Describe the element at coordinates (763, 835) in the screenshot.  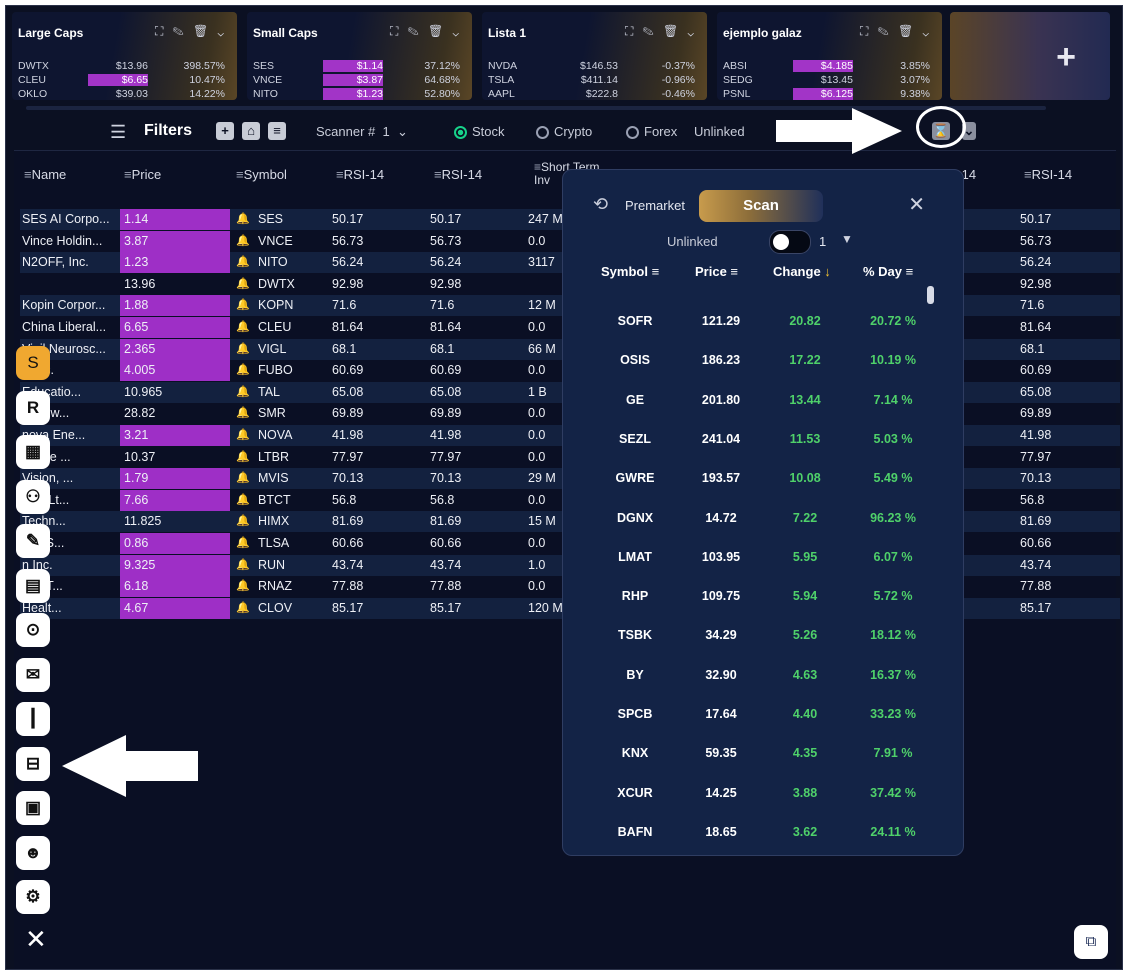
I see `scan-result-row: BAFN 18.65 3.62 24.11 %` at that location.